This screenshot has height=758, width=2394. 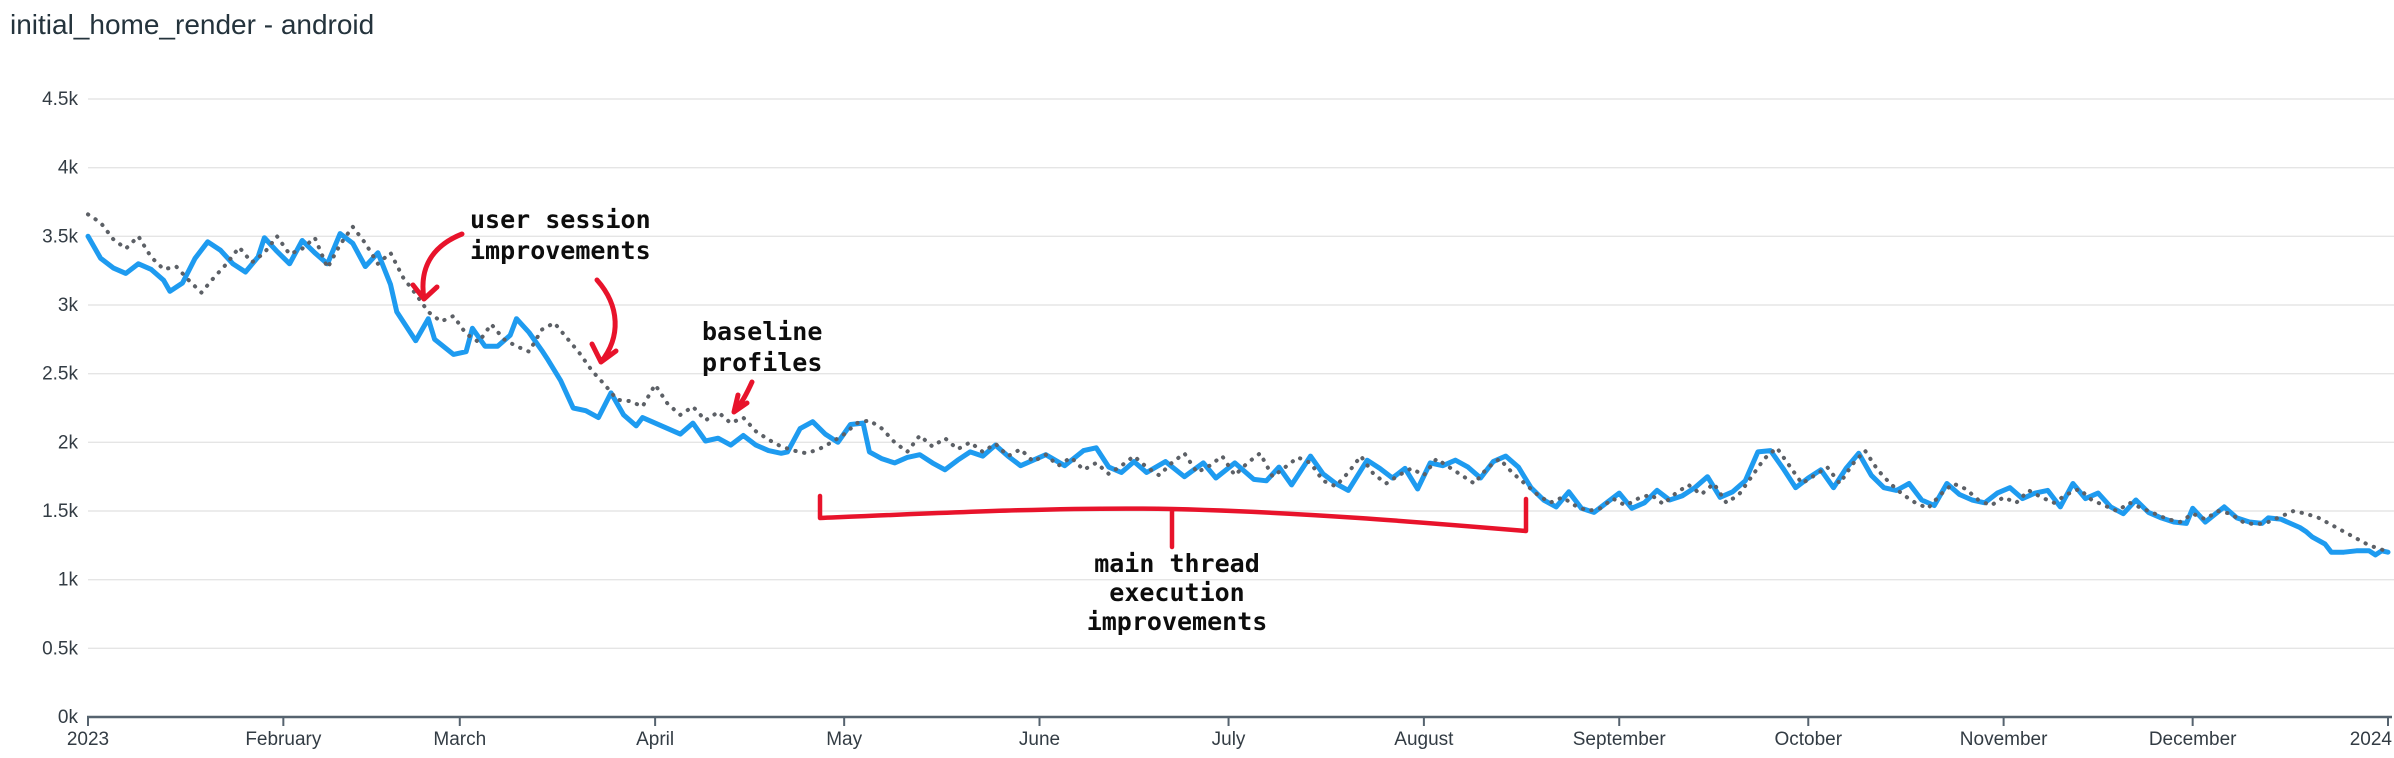 What do you see at coordinates (60, 408) in the screenshot?
I see `y-axis-labels: 0k 0.5k 1k 1.5k 2k 2.5k 3k 3.5k 4k 4.5k` at bounding box center [60, 408].